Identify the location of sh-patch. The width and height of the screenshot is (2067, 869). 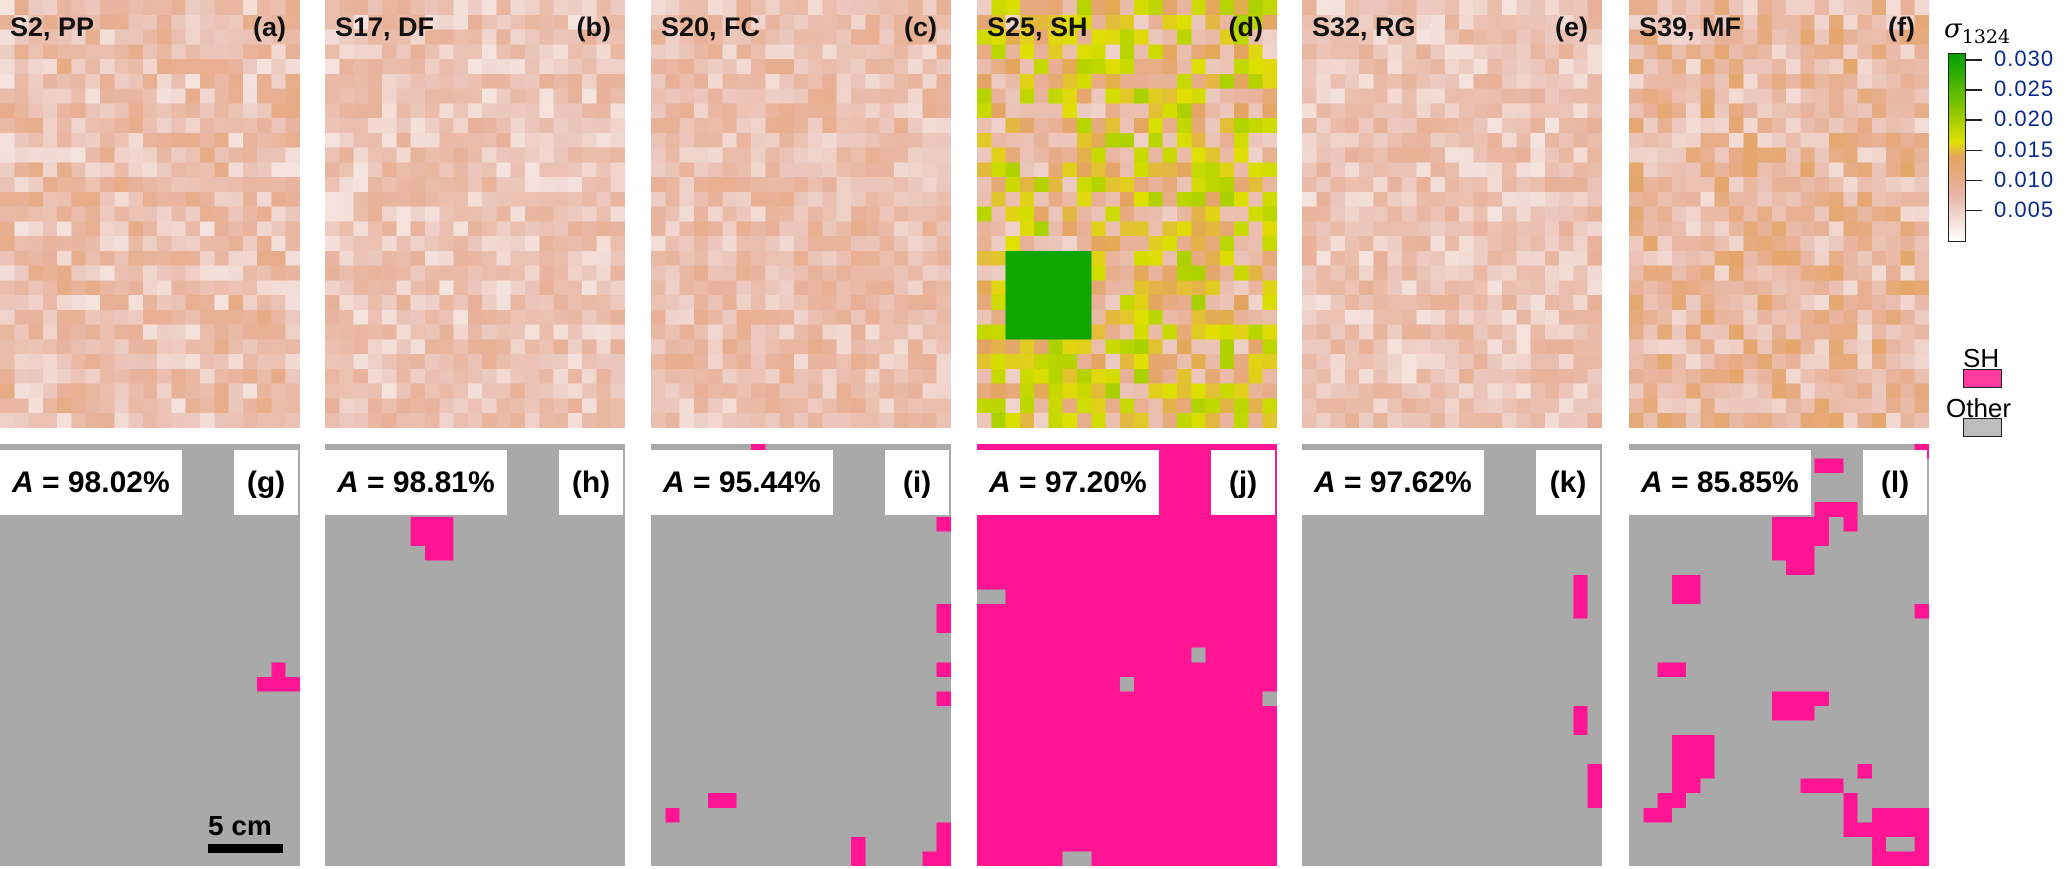
(943, 698).